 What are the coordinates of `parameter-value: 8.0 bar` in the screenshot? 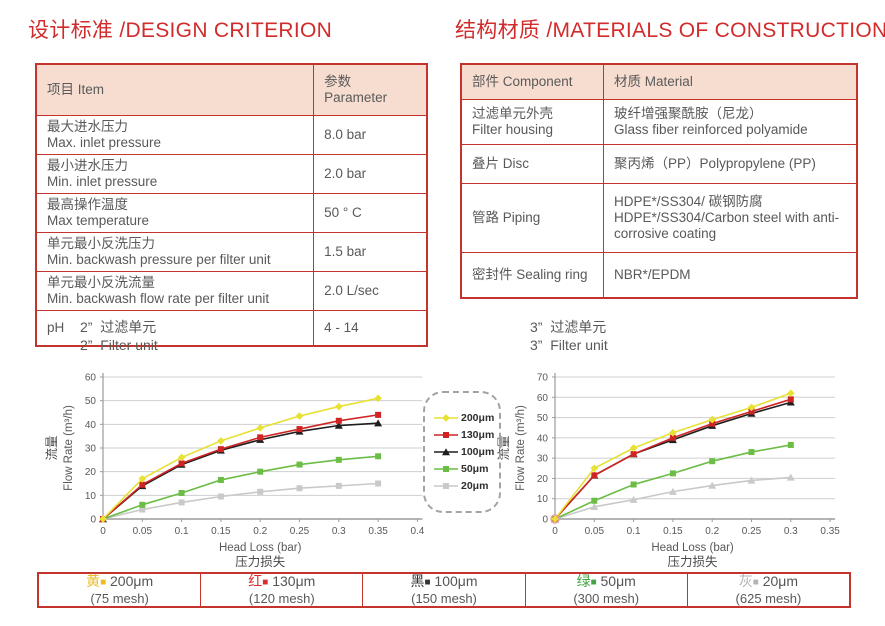 It's located at (370, 135).